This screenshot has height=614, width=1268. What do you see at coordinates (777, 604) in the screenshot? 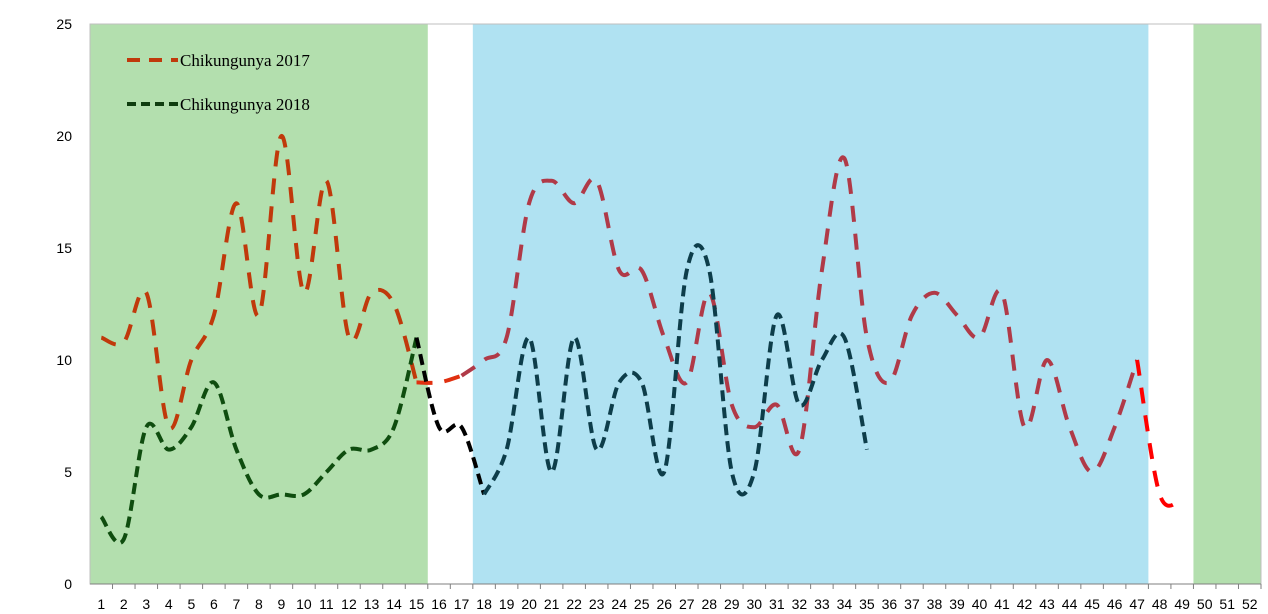
I see `x-tick-label: 31` at bounding box center [777, 604].